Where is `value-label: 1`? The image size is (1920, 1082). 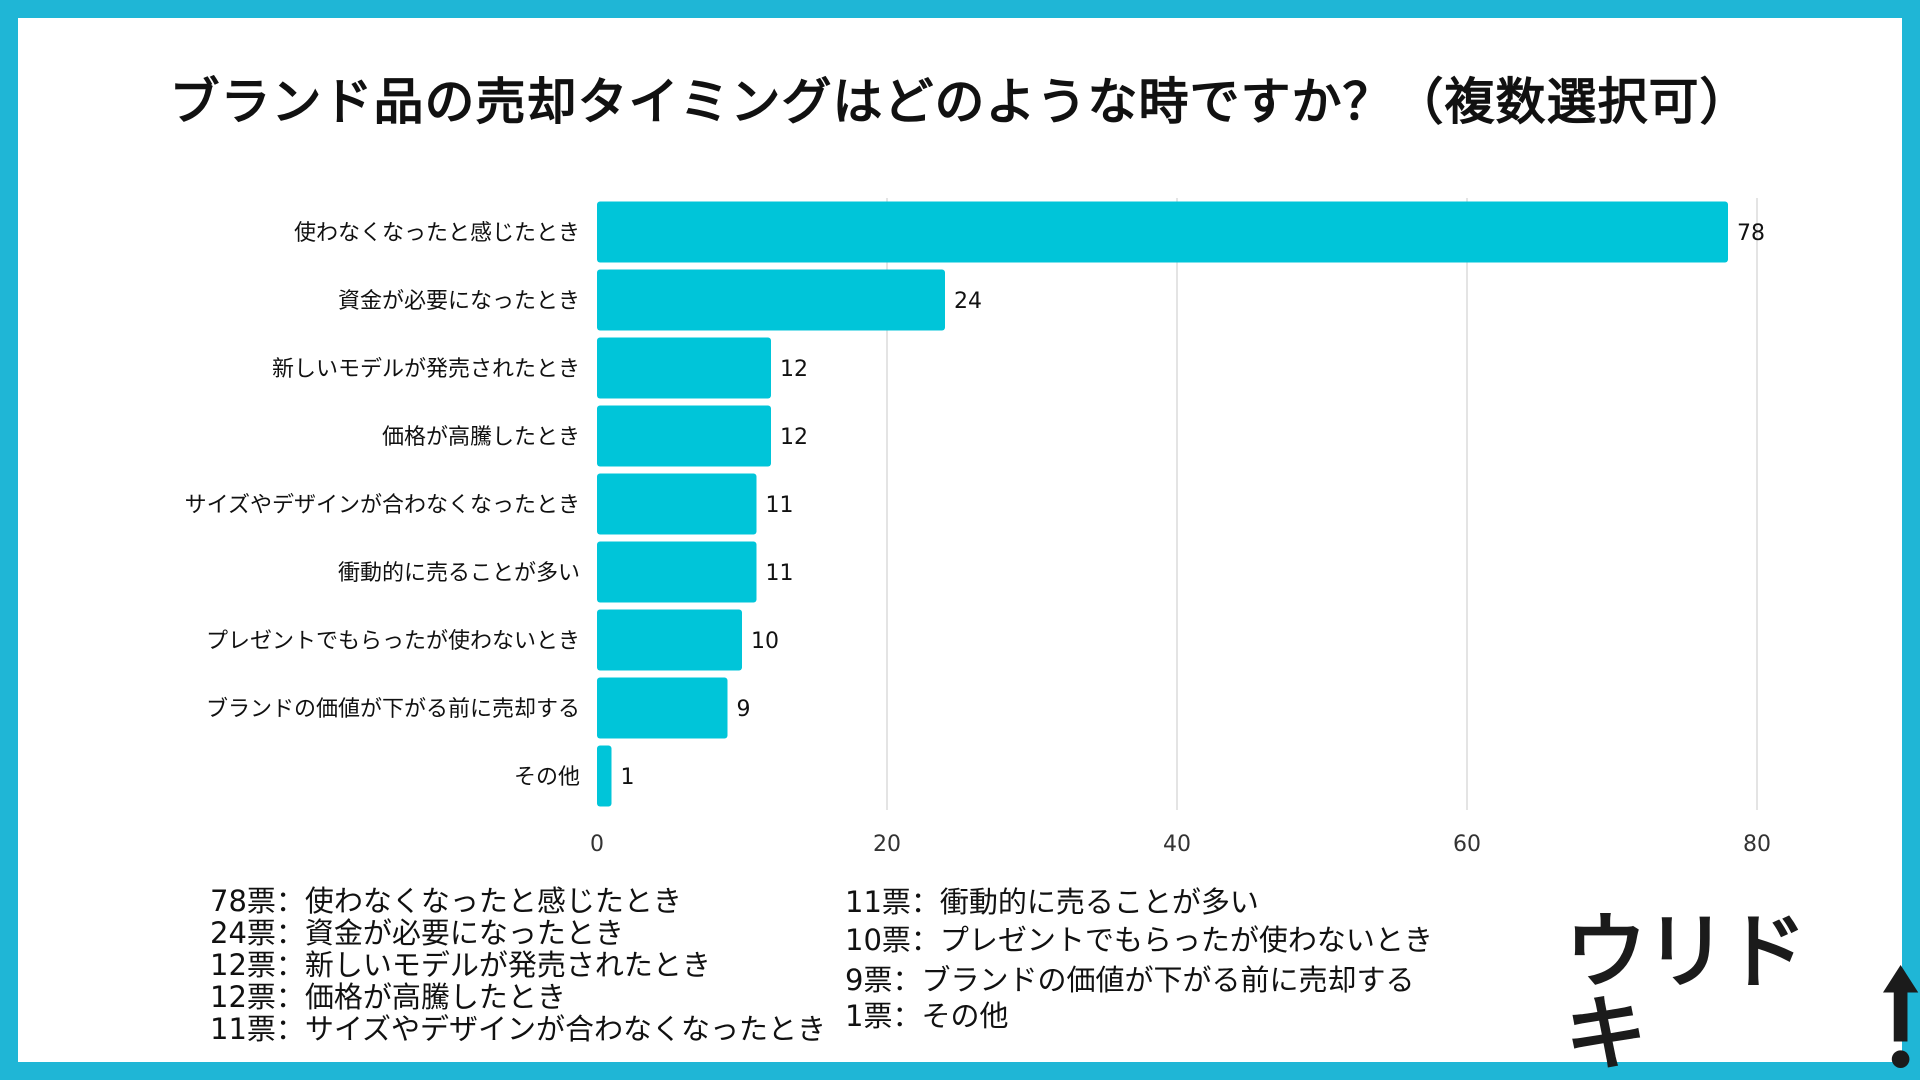 value-label: 1 is located at coordinates (628, 777).